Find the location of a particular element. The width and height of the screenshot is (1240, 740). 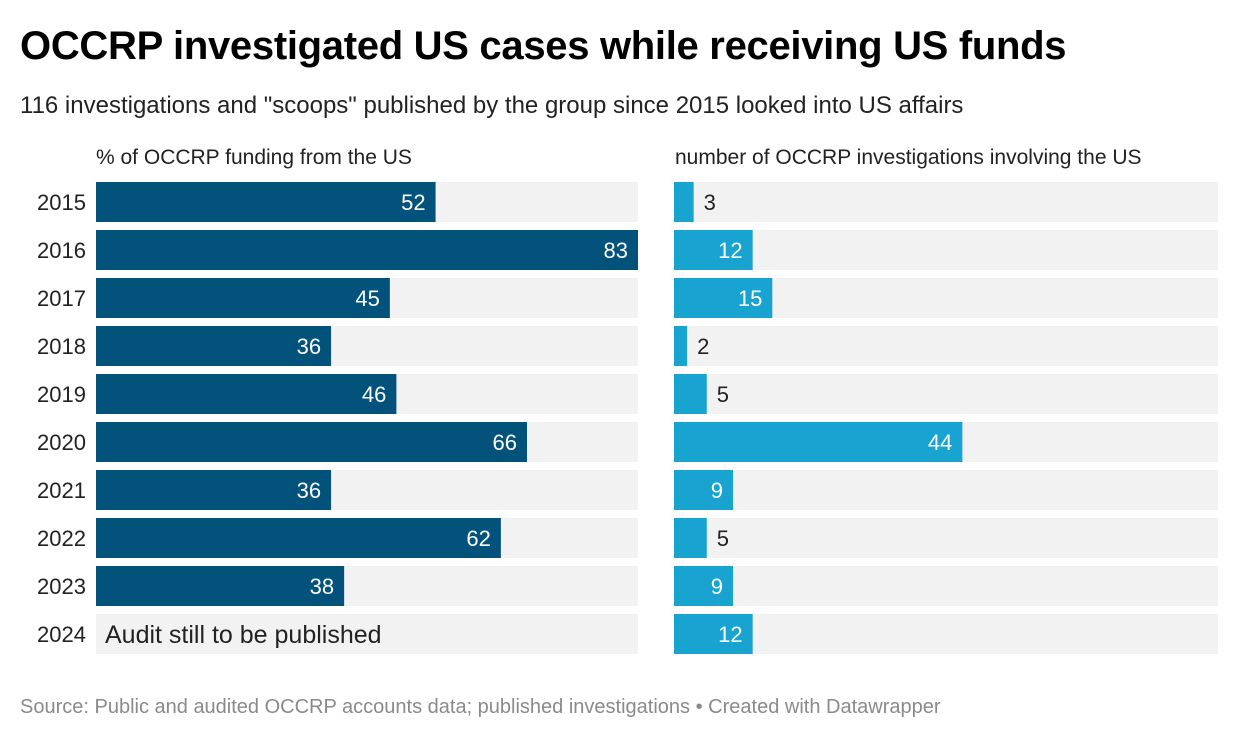

note-2024: Audit still to be published is located at coordinates (243, 635).